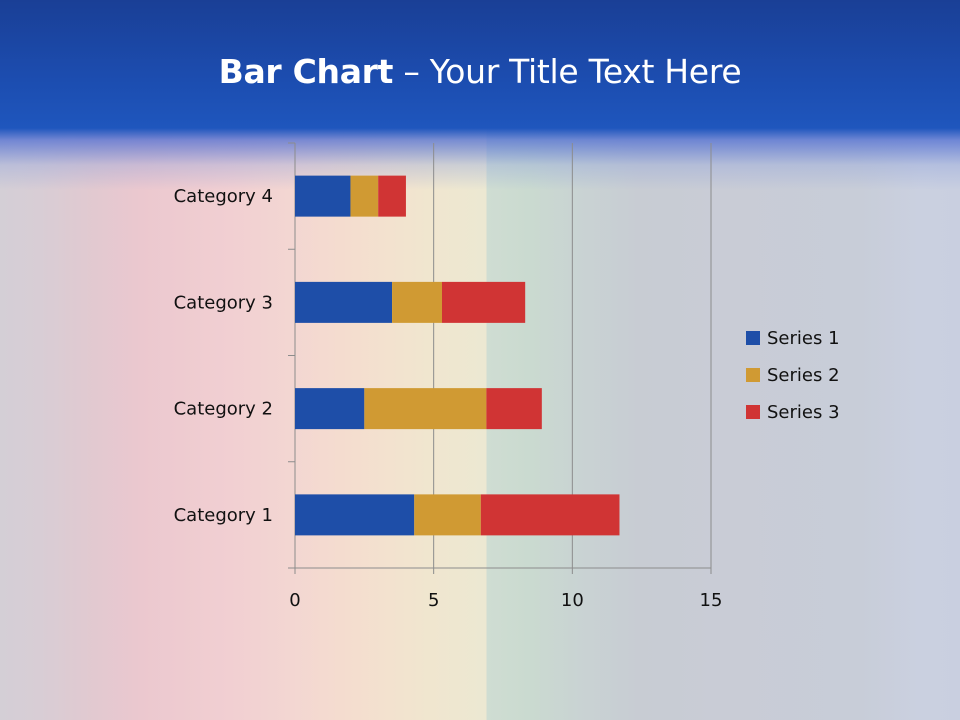  What do you see at coordinates (803, 338) in the screenshot?
I see `legend-label: Series 1` at bounding box center [803, 338].